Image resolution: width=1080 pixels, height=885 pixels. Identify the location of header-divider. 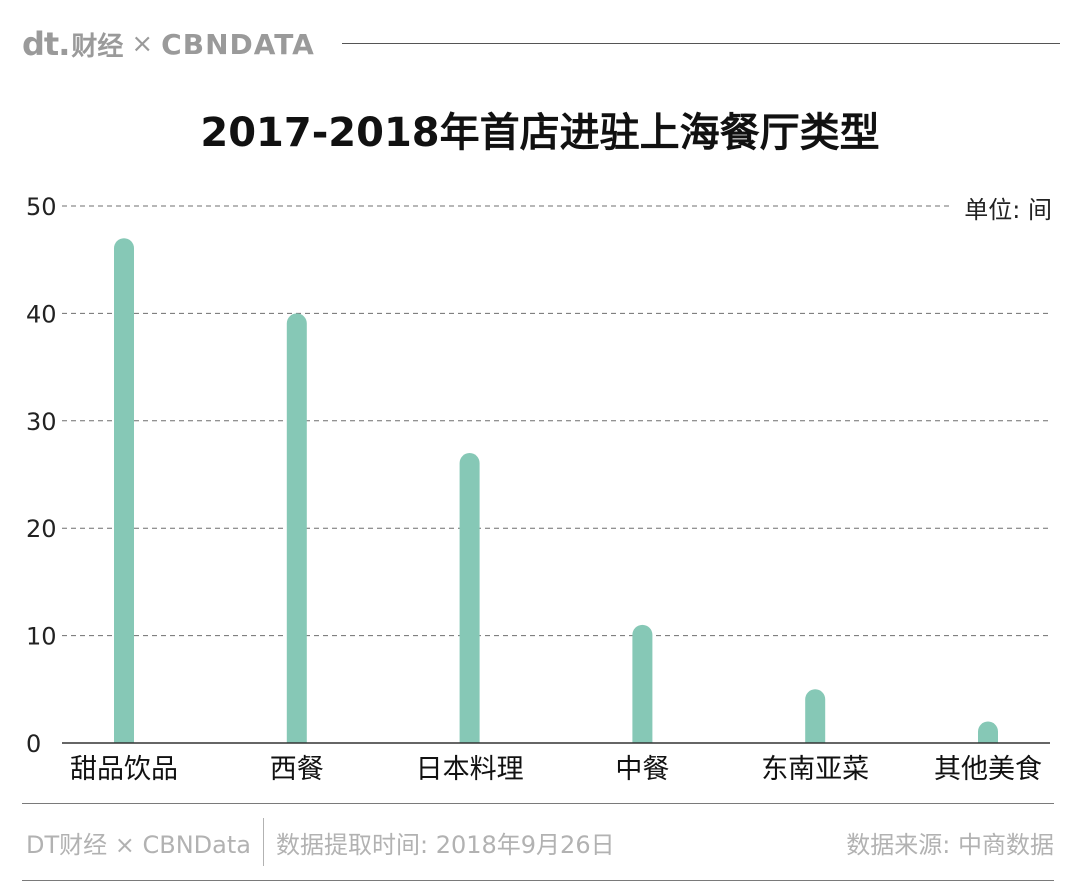
(701, 43).